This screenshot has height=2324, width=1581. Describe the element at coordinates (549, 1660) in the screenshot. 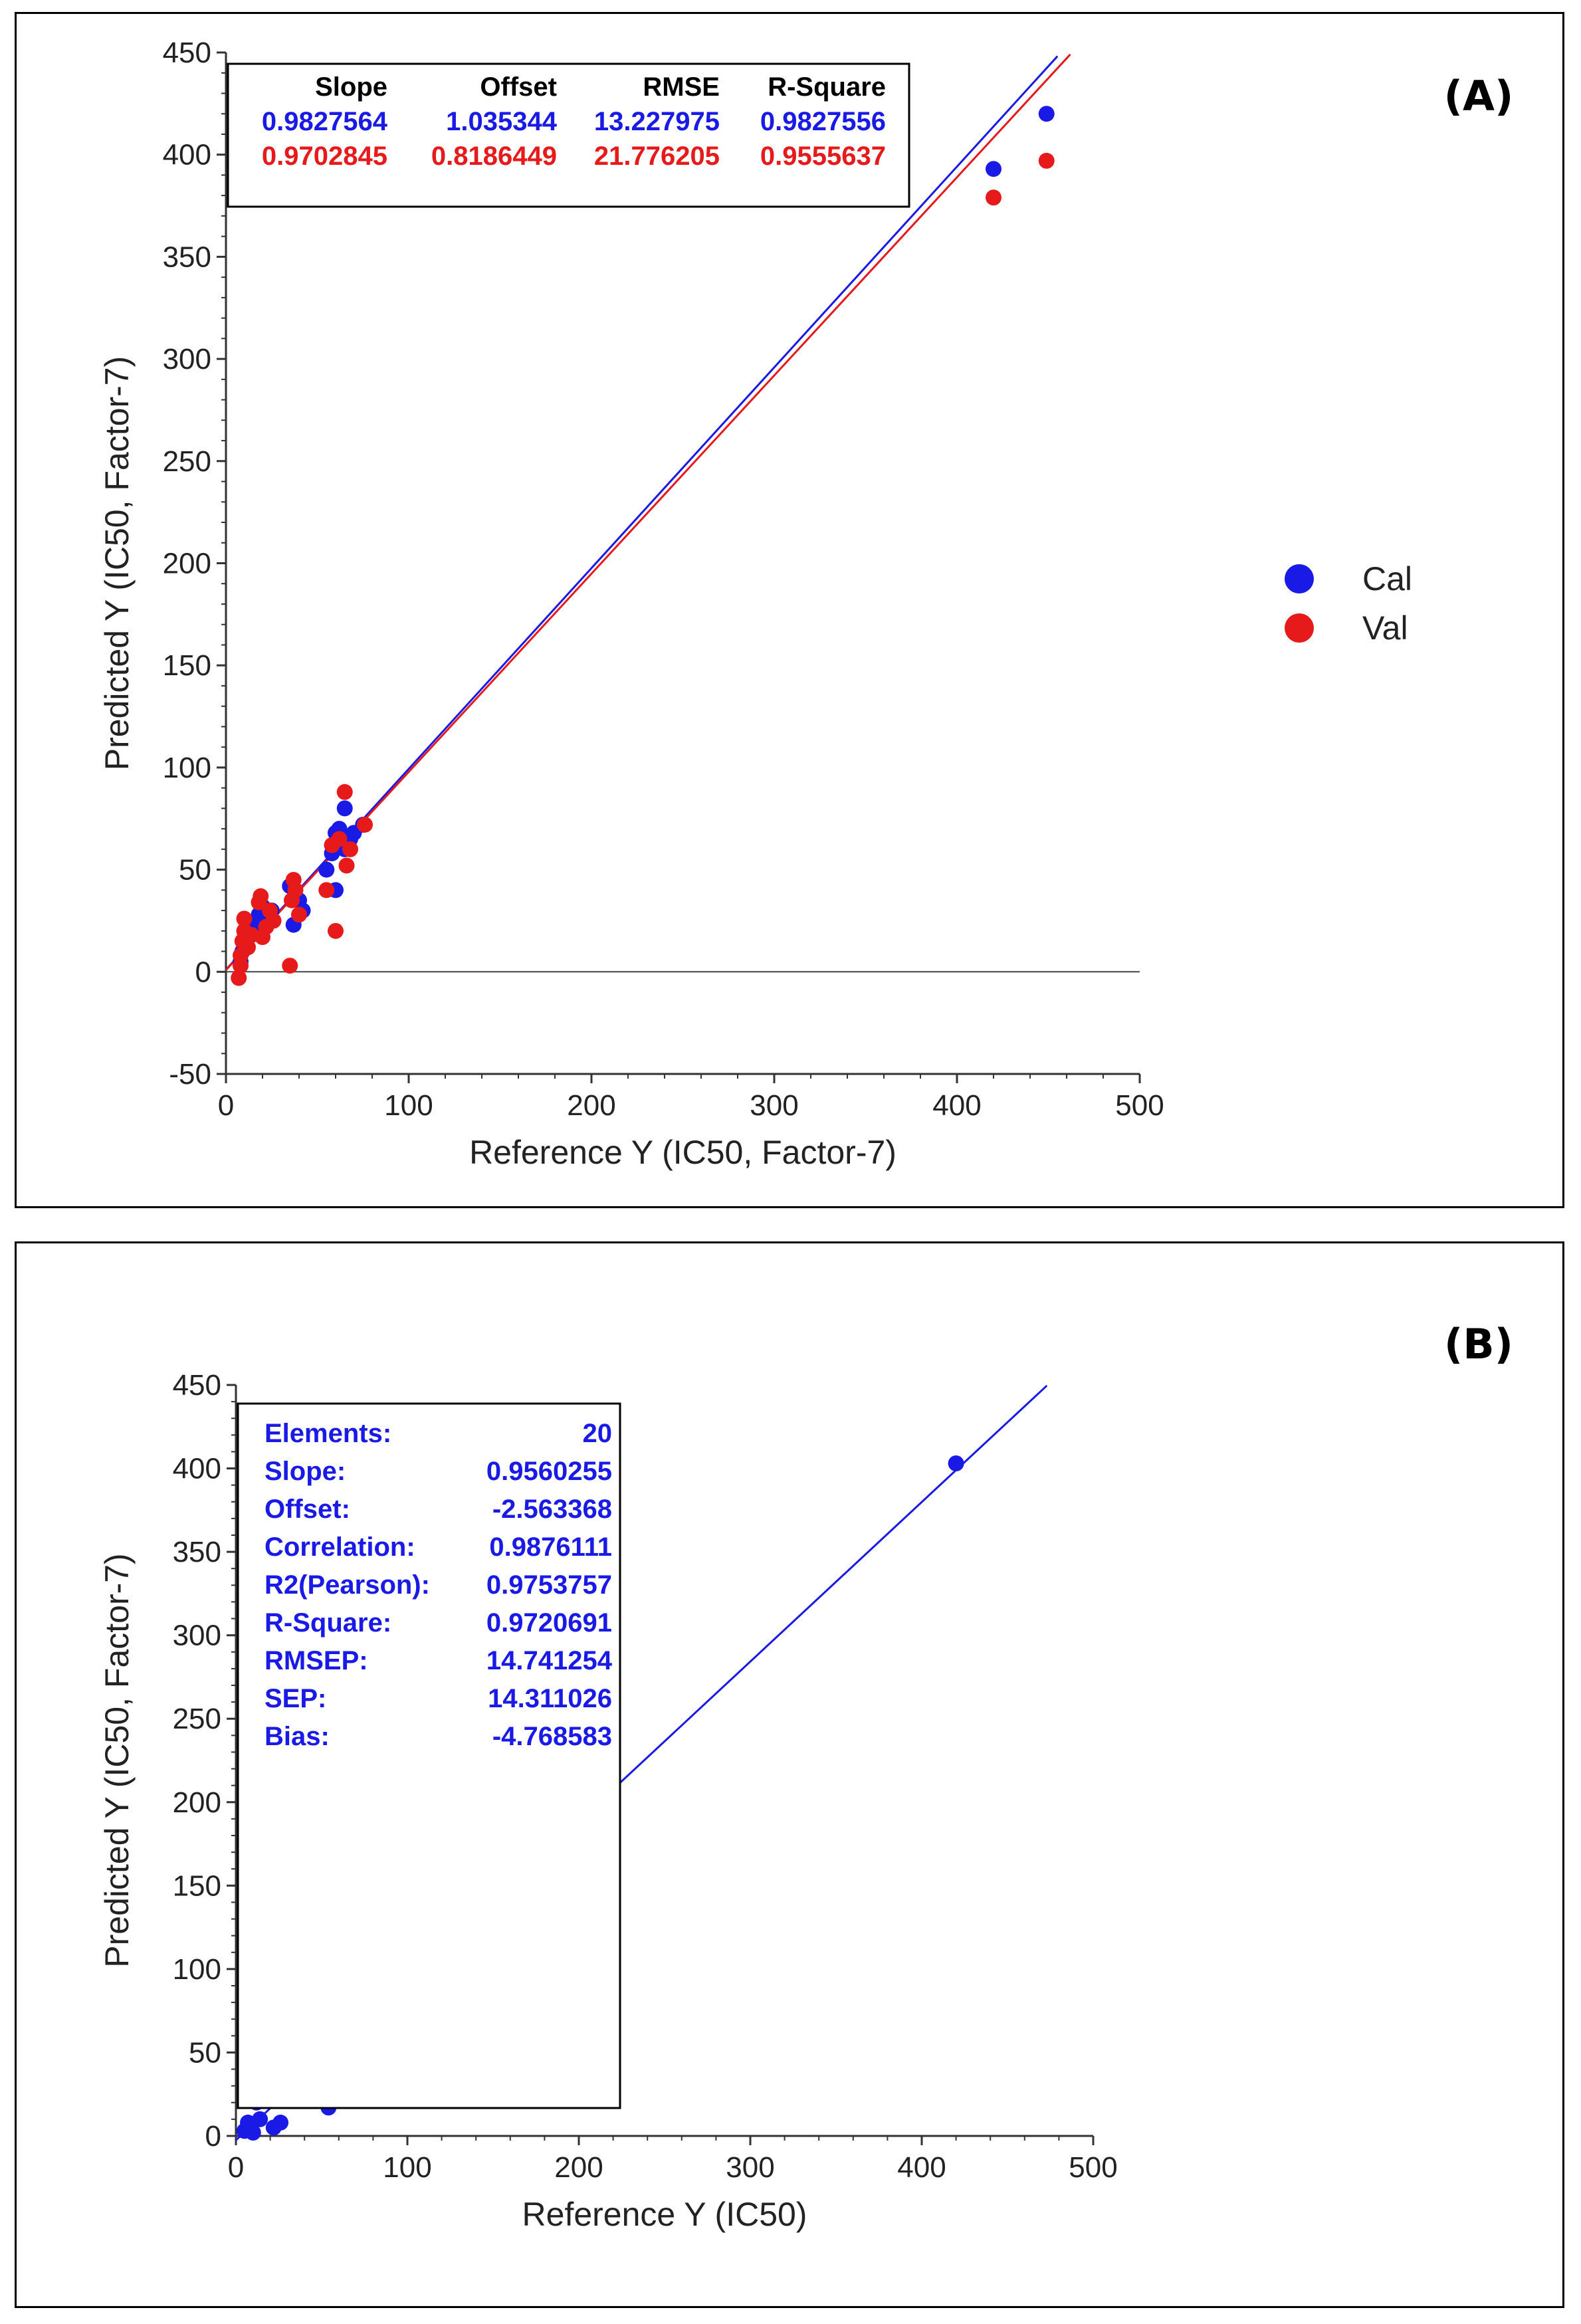

I see `chart-b-stats-value: 14.741254` at that location.